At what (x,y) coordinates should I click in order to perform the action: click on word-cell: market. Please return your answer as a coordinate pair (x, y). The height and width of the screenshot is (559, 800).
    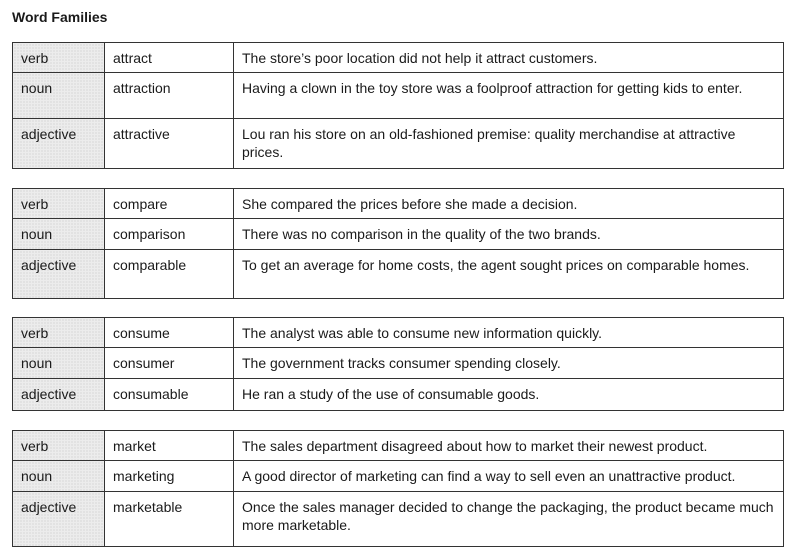
    Looking at the image, I should click on (169, 445).